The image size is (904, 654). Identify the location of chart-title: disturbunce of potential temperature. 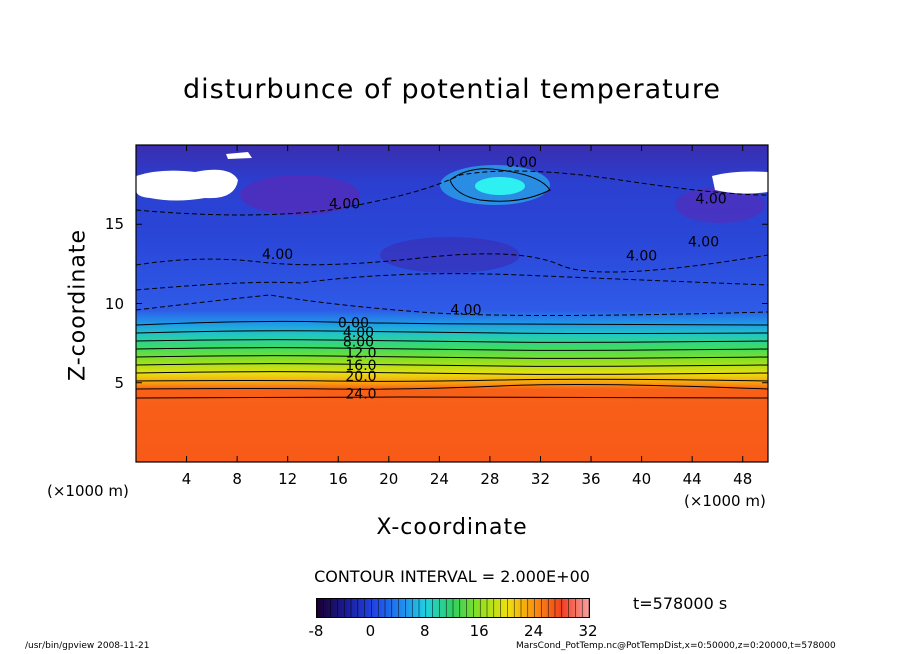
(452, 89).